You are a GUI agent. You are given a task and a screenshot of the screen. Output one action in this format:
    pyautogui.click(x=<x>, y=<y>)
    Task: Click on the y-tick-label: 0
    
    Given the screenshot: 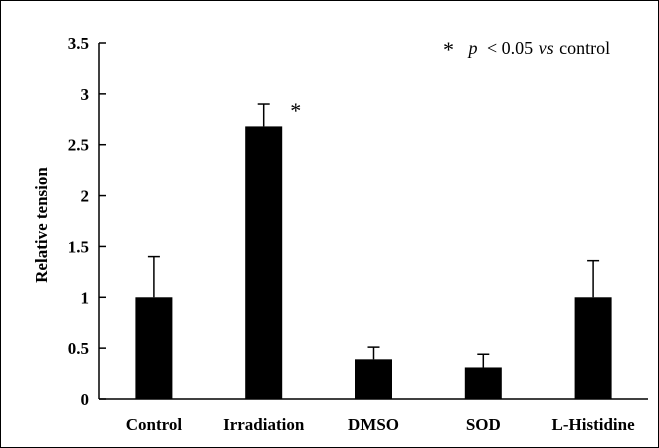 What is the action you would take?
    pyautogui.click(x=85, y=399)
    